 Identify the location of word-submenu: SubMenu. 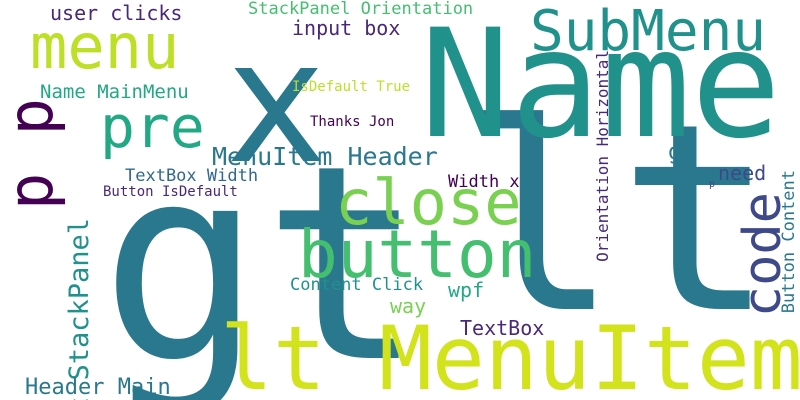
(648, 32).